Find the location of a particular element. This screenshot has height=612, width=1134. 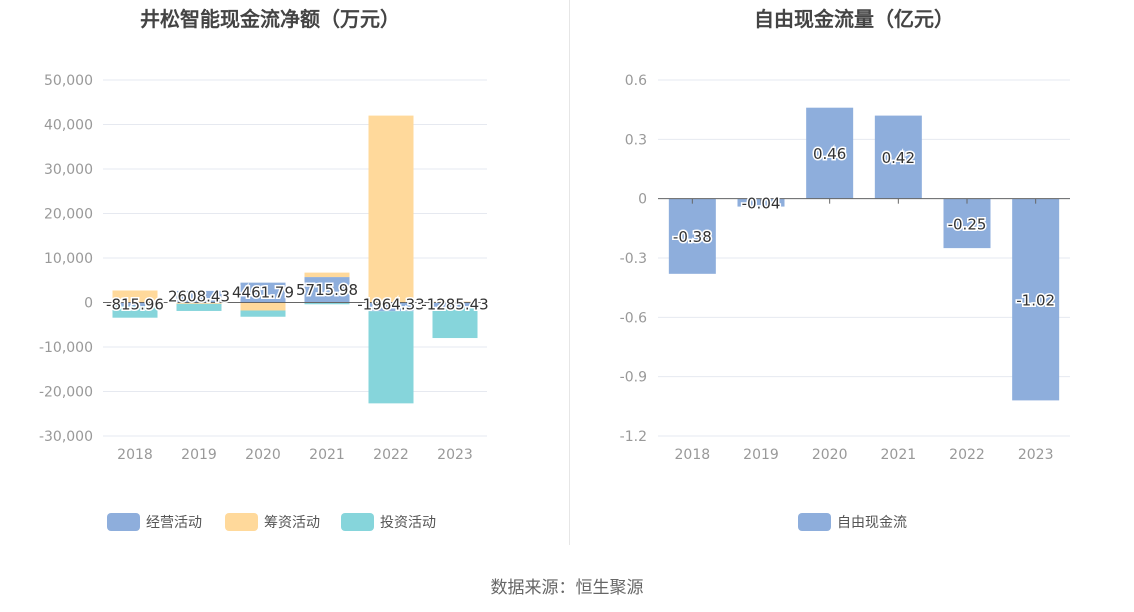

bar-financing-2018 is located at coordinates (135, 296).